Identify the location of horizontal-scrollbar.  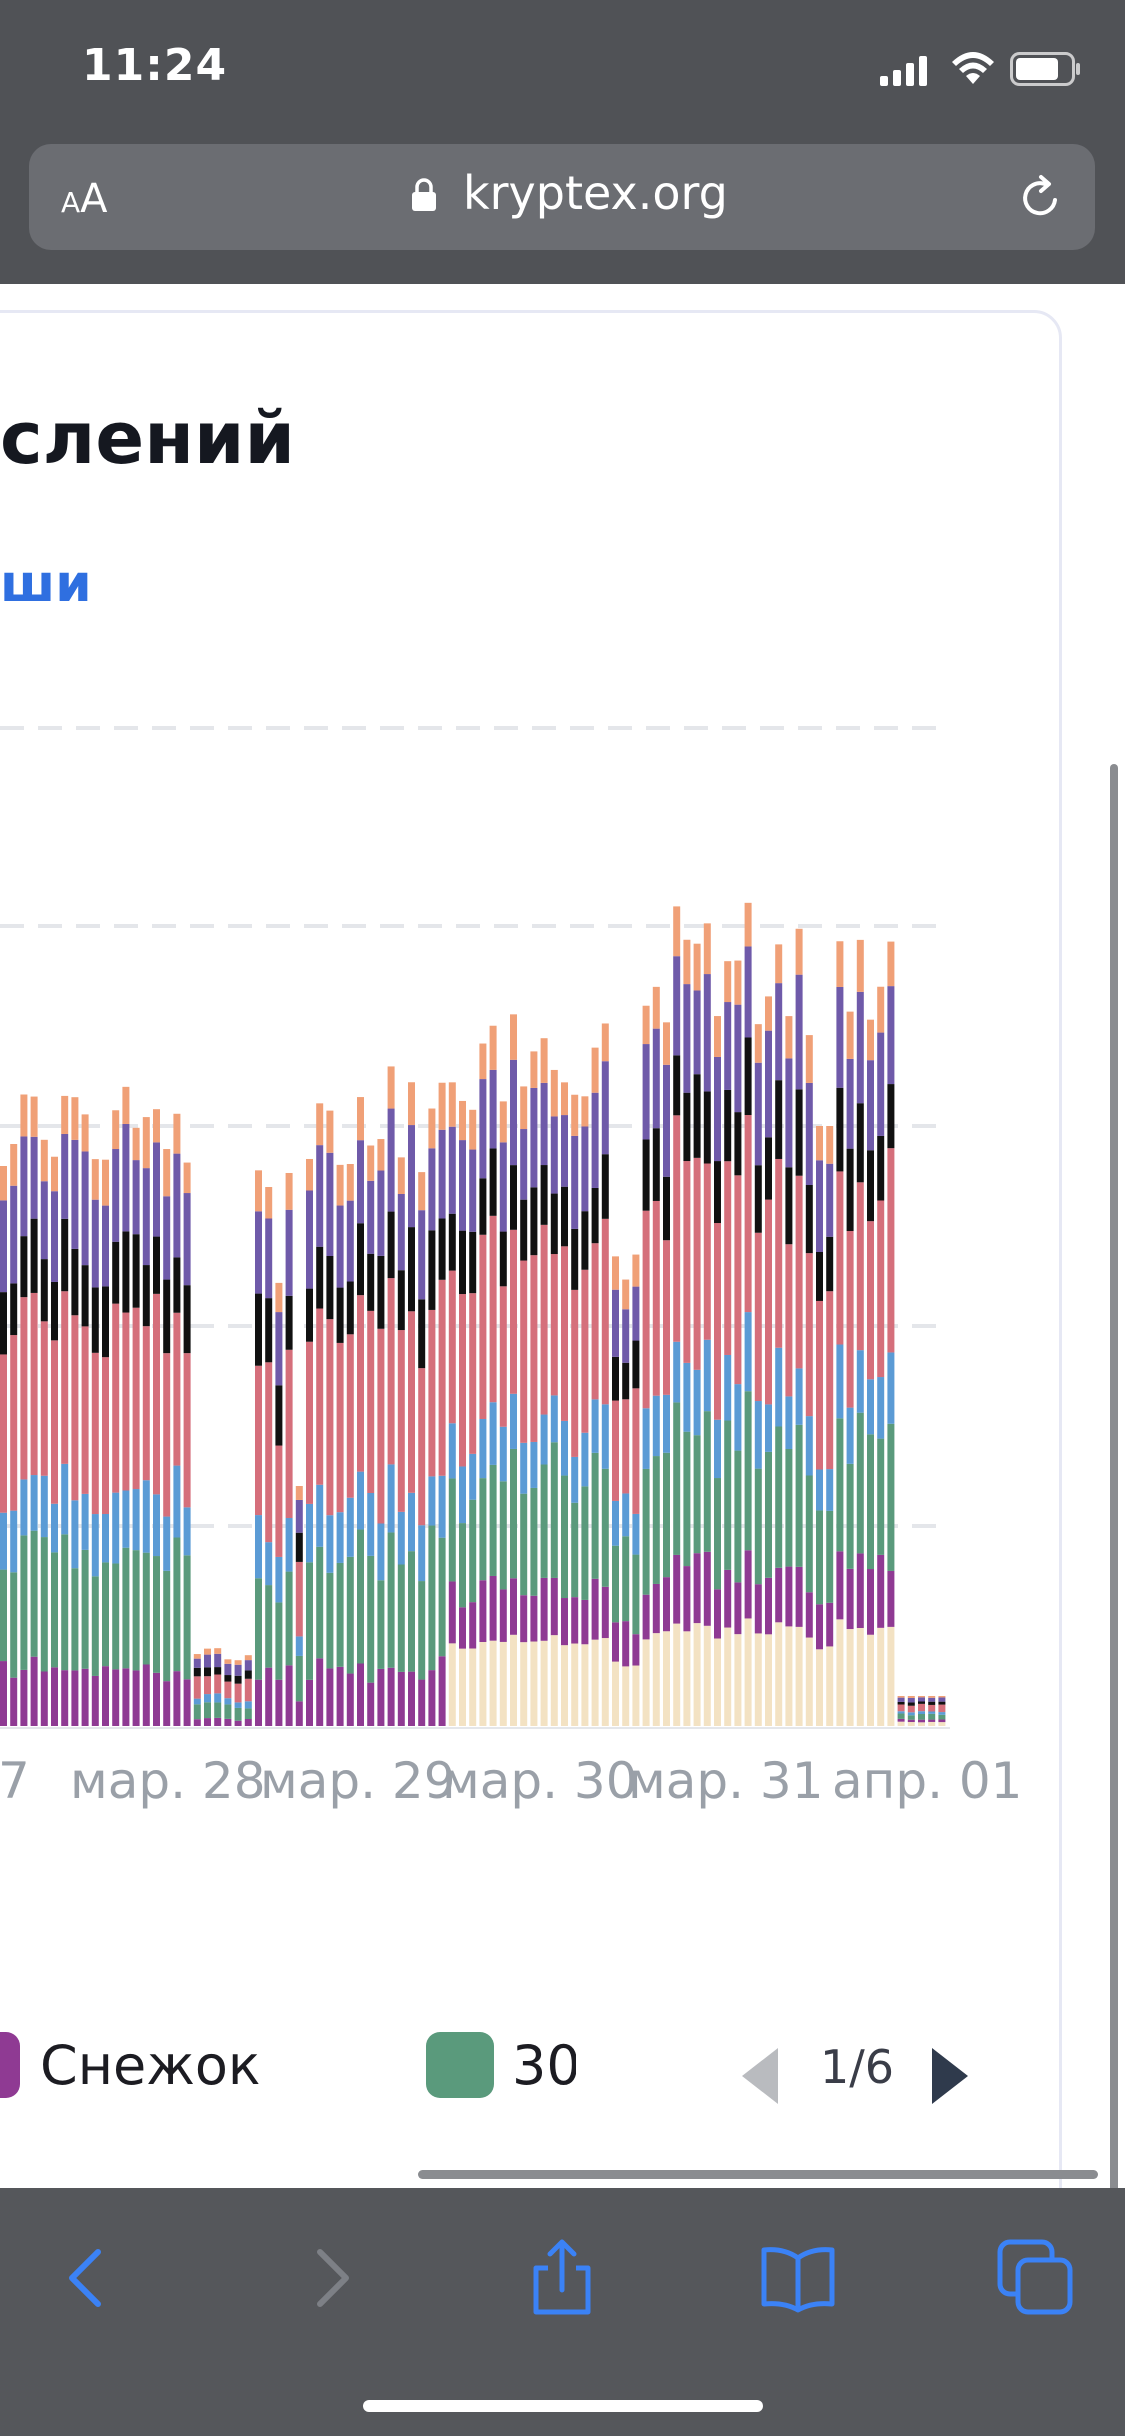
(758, 2174).